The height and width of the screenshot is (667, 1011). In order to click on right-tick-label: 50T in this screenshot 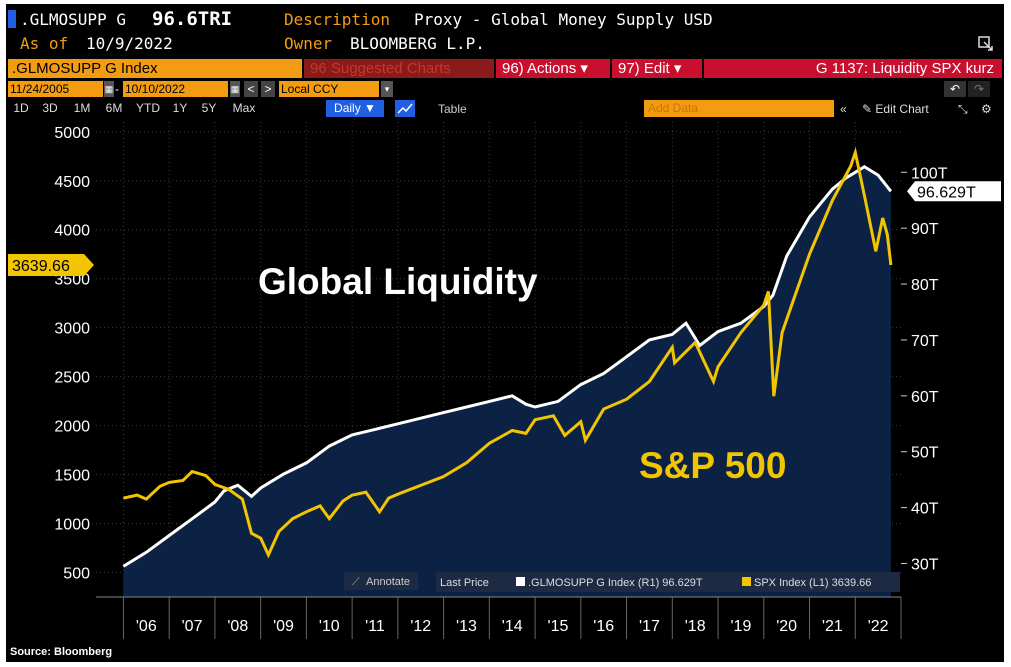, I will do `click(925, 453)`.